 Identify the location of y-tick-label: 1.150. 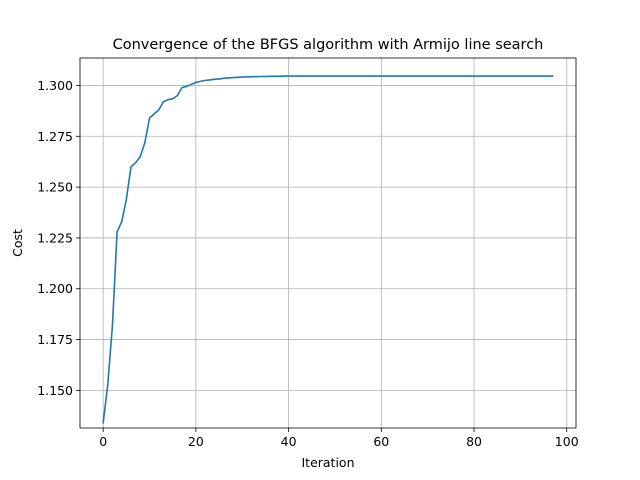
(55, 390).